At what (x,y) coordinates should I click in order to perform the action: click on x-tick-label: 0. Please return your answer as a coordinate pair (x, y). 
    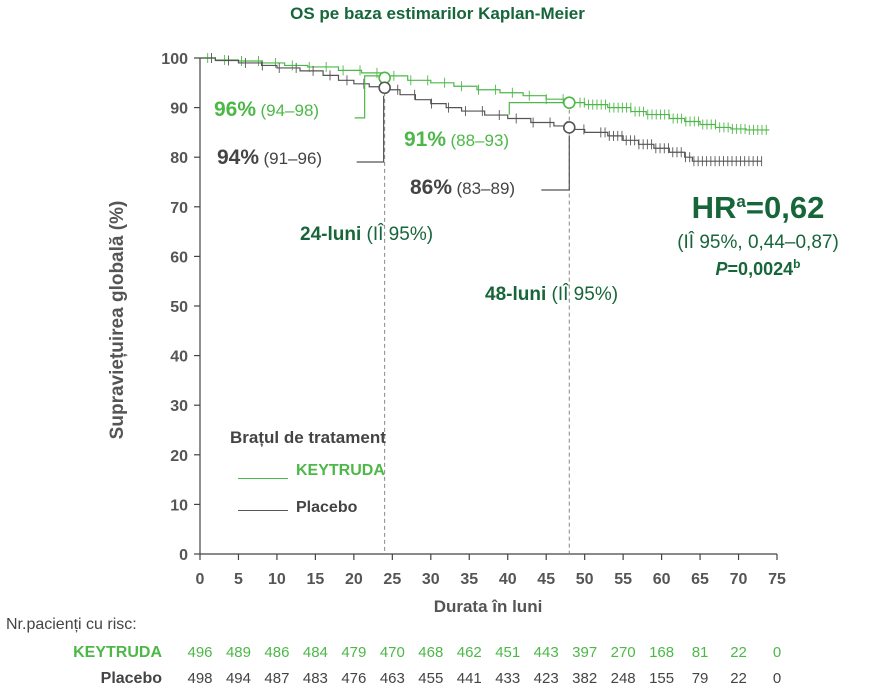
    Looking at the image, I should click on (200, 579).